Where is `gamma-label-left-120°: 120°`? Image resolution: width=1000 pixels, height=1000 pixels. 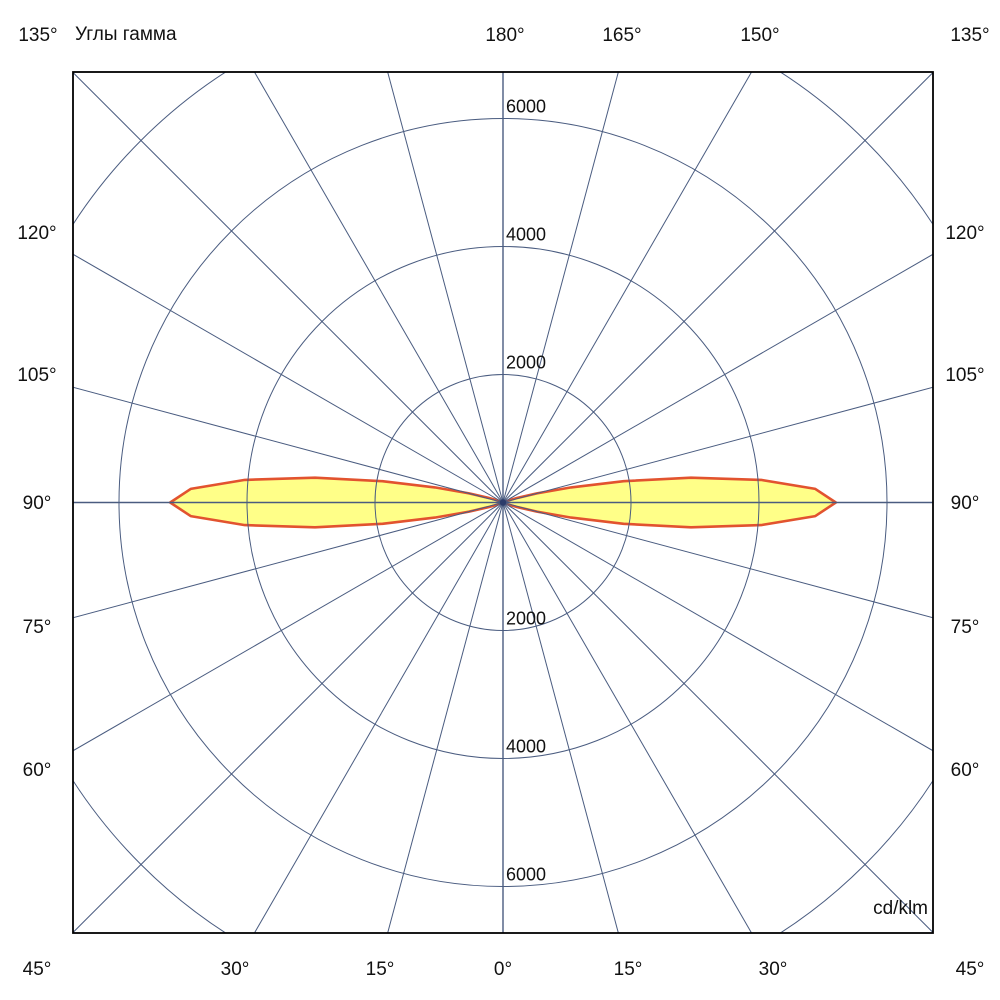
gamma-label-left-120°: 120° is located at coordinates (36, 233).